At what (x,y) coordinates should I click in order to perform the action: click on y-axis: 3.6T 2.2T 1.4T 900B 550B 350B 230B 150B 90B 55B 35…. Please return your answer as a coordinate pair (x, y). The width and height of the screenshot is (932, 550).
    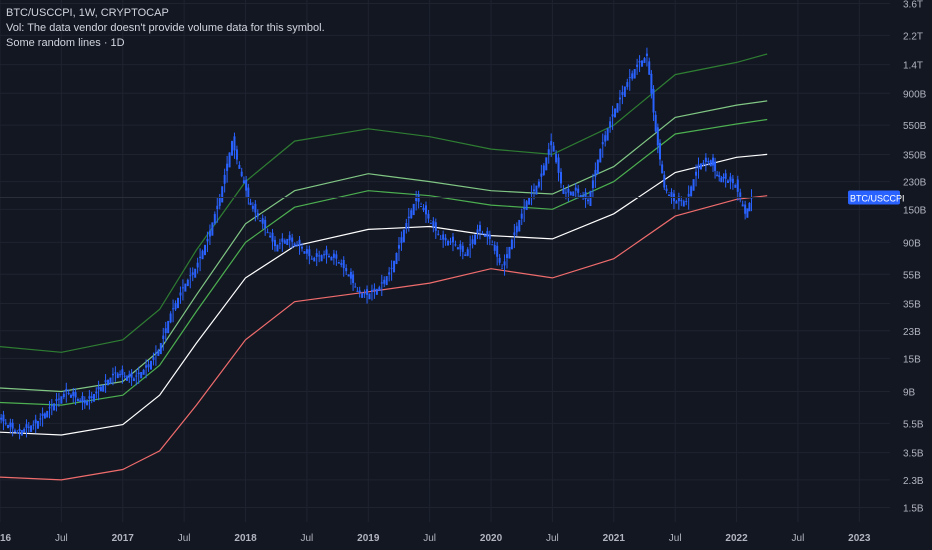
    Looking at the image, I should click on (915, 257).